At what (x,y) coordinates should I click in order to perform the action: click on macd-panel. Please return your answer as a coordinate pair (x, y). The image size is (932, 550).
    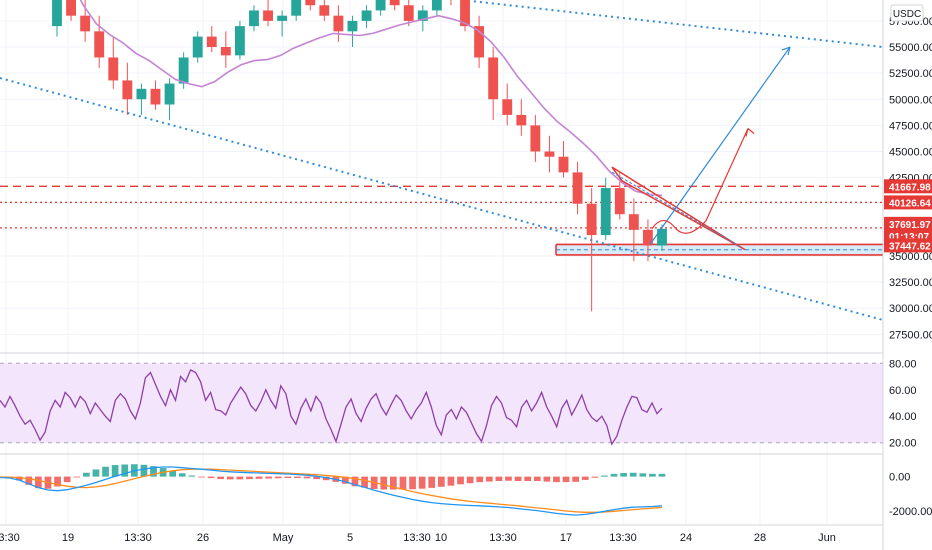
    Looking at the image, I should click on (333, 490).